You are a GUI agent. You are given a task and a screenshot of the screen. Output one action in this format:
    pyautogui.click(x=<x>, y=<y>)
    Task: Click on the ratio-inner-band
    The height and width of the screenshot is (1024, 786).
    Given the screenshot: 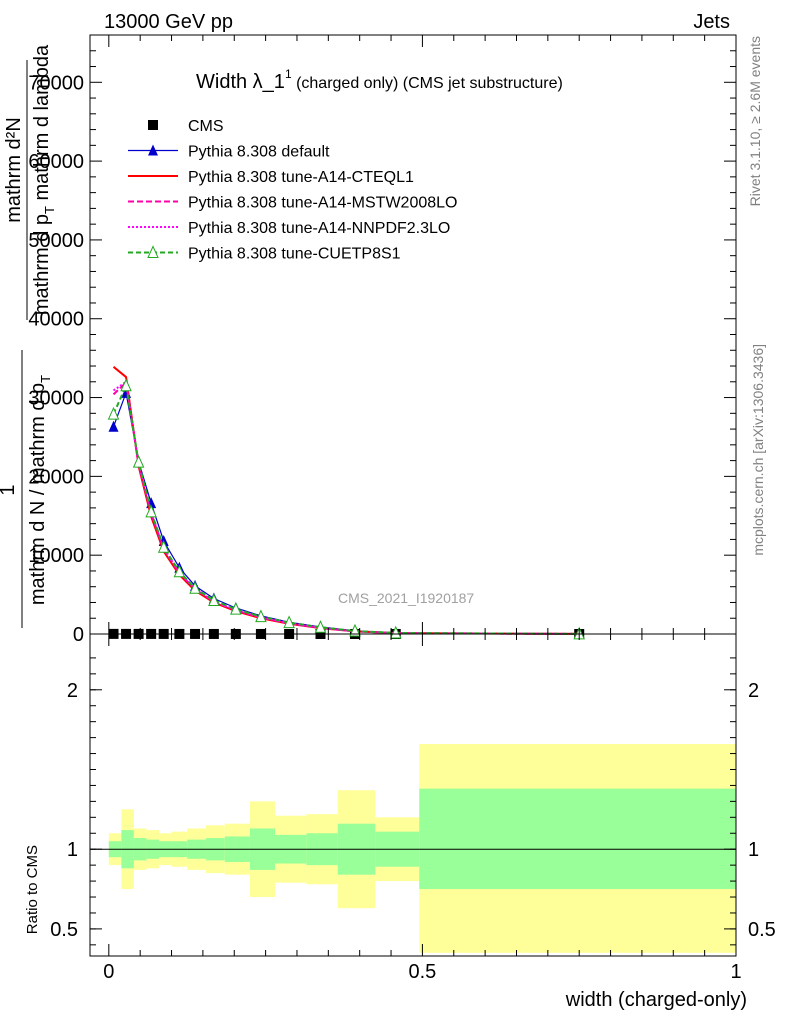 What is the action you would take?
    pyautogui.click(x=577, y=839)
    